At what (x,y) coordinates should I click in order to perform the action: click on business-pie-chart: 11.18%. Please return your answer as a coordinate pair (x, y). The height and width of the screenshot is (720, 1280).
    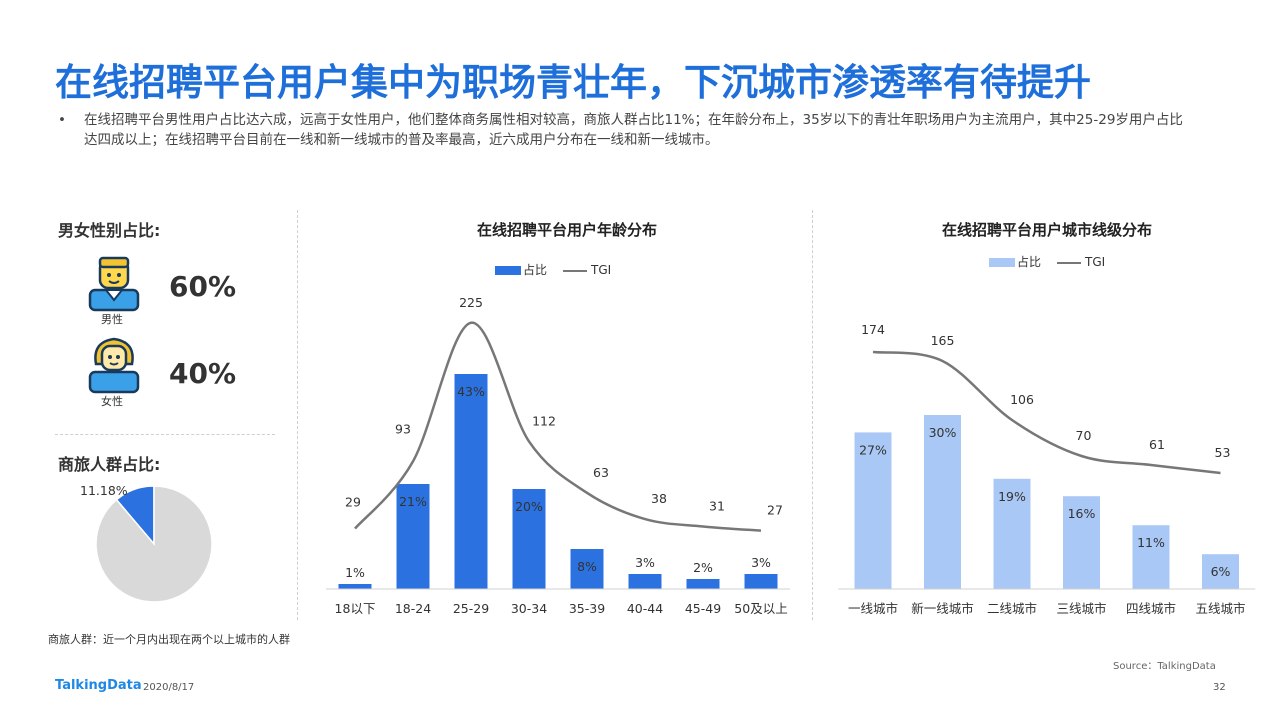
    Looking at the image, I should click on (155, 545).